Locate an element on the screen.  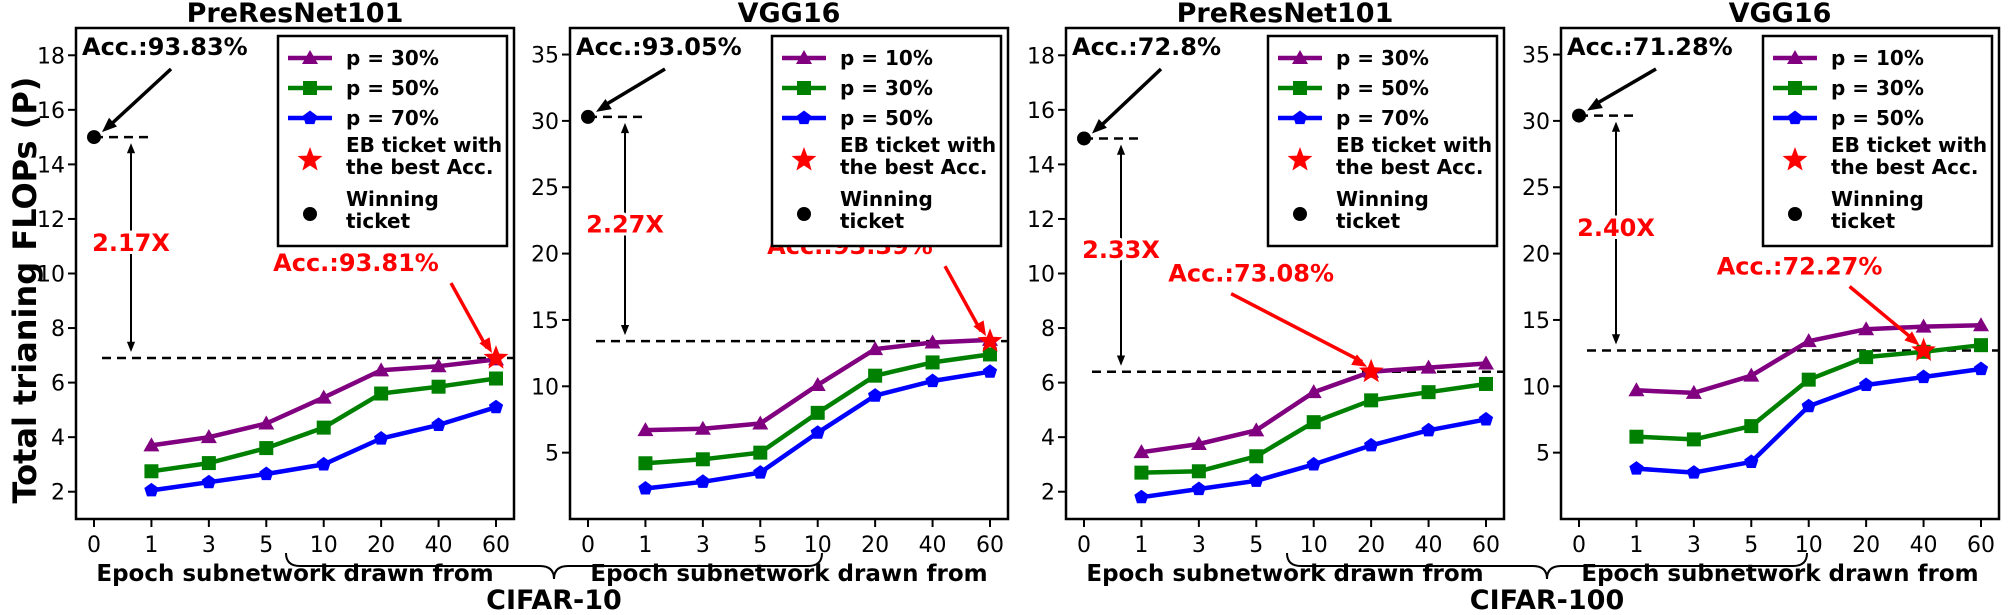
winning-ticket-arrow-head is located at coordinates (604, 105).